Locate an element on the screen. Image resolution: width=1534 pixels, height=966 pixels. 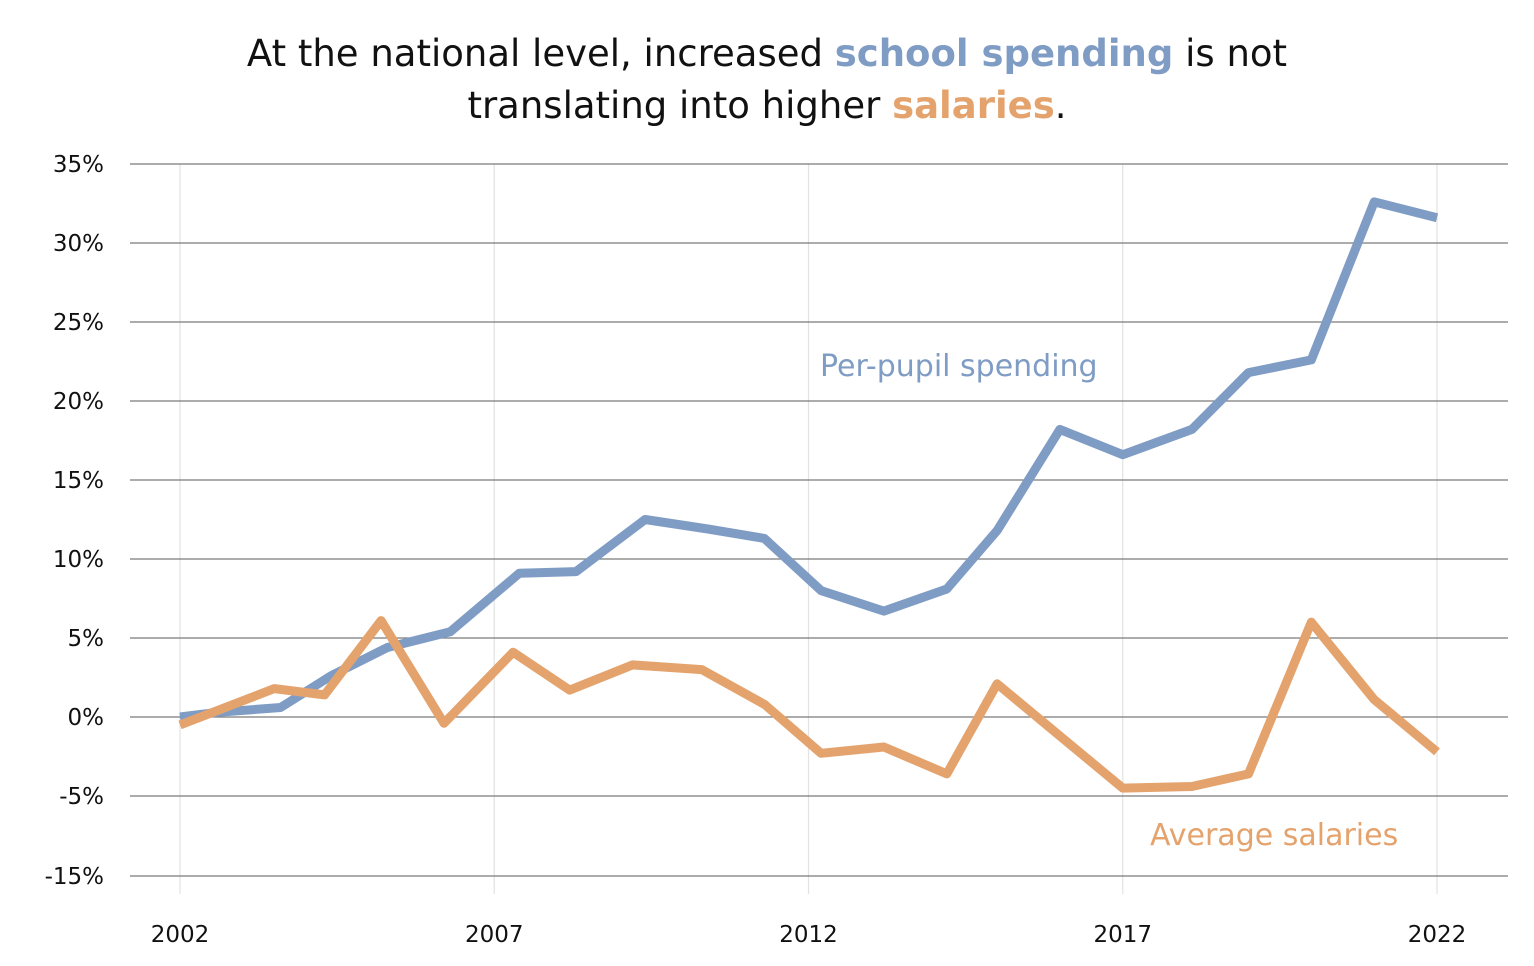
y-tick-label: -5% is located at coordinates (81, 797).